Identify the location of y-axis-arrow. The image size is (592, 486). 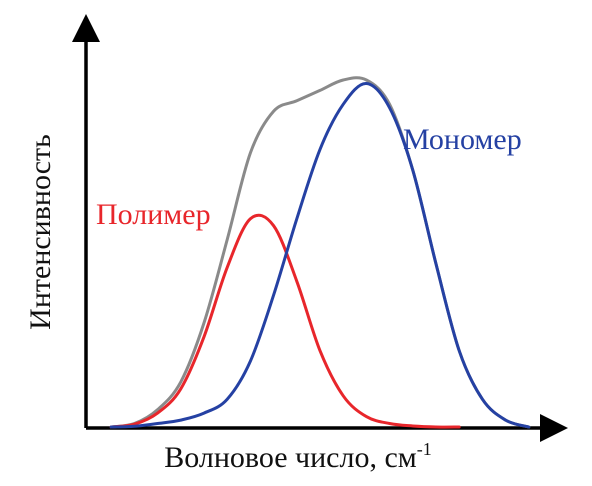
(86, 28).